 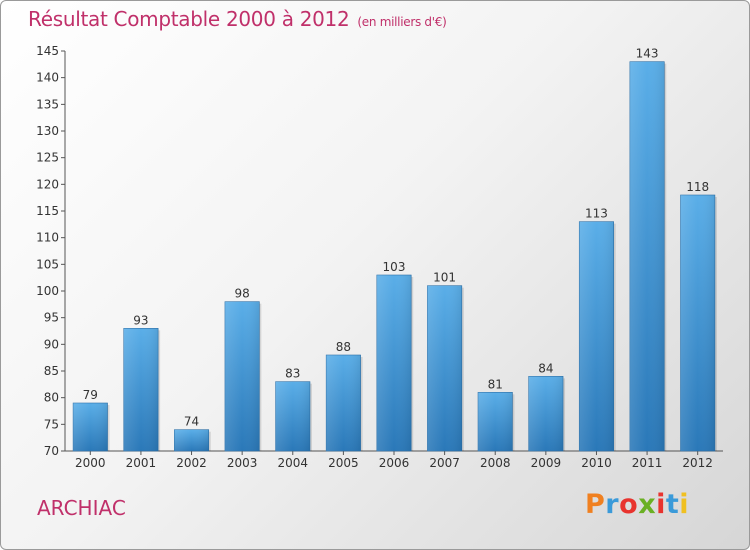 What do you see at coordinates (47, 158) in the screenshot?
I see `y-tick-label: 125` at bounding box center [47, 158].